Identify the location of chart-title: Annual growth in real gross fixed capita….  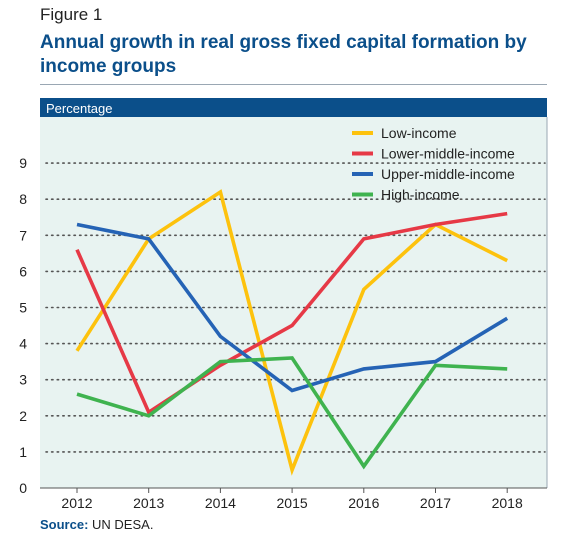
(283, 54).